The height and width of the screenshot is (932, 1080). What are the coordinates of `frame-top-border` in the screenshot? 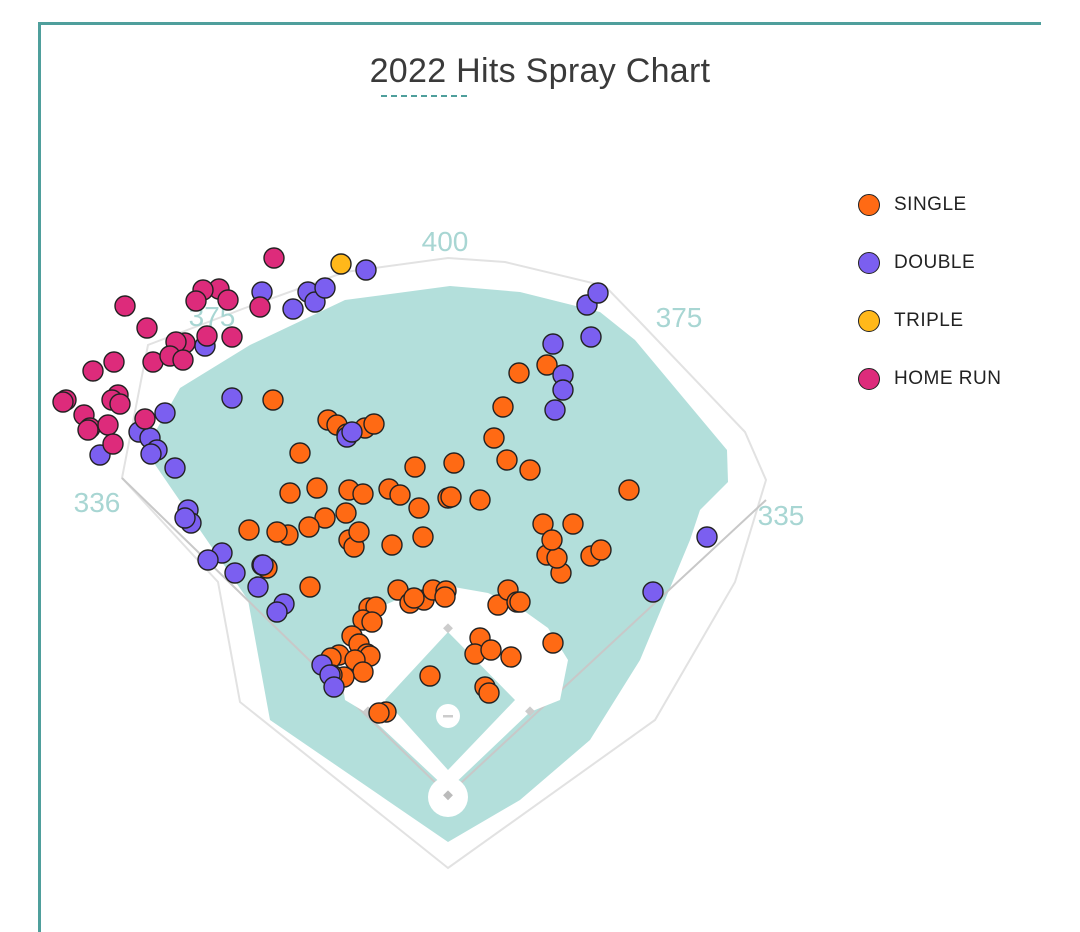 It's located at (539, 23).